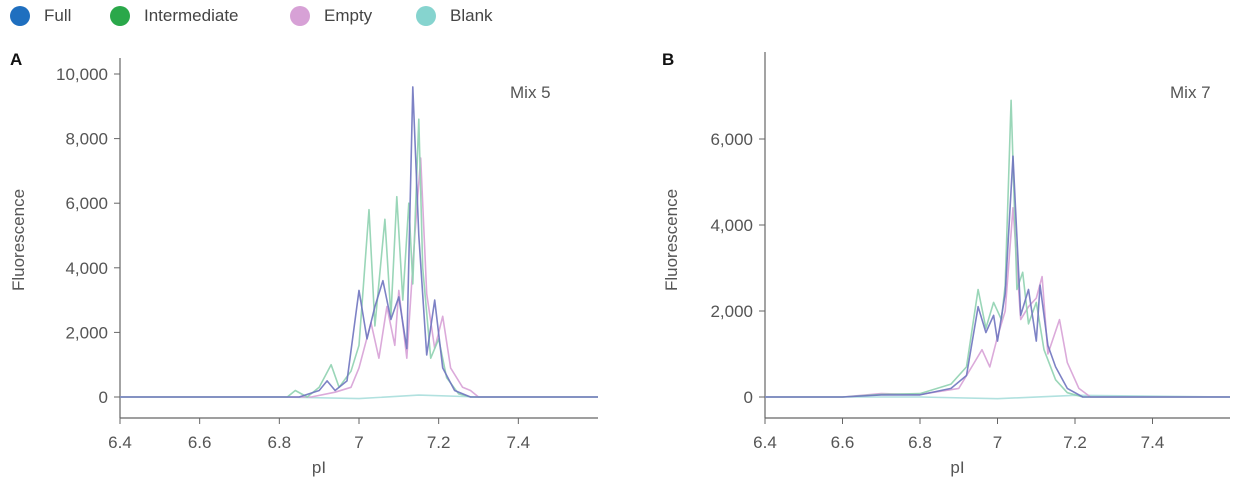 The width and height of the screenshot is (1241, 478). What do you see at coordinates (18, 240) in the screenshot?
I see `panel-a-y-axis-label: Fluorescence` at bounding box center [18, 240].